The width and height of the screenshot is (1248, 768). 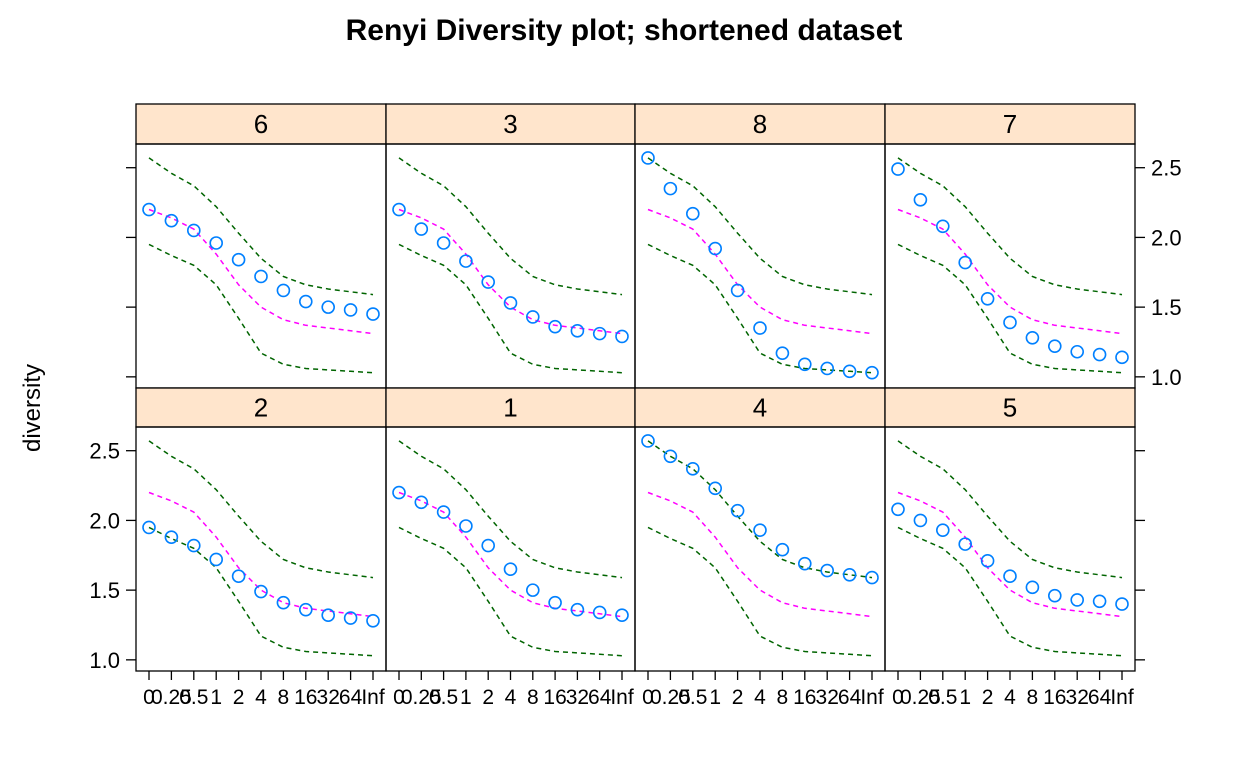 I want to click on panel-5: 5, so click(x=1010, y=529).